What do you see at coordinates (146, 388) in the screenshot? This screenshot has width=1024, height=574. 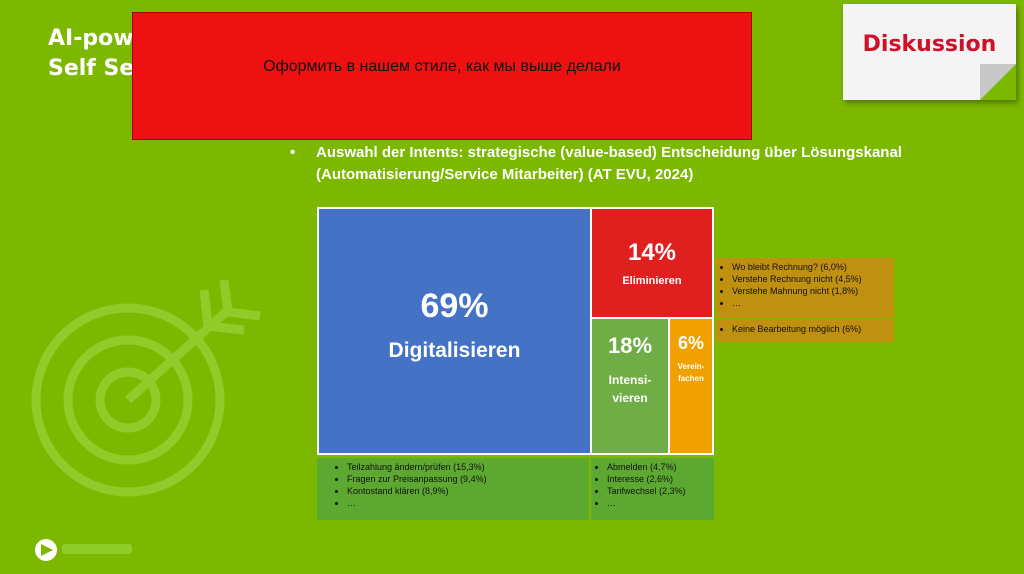 I see `target-icon` at bounding box center [146, 388].